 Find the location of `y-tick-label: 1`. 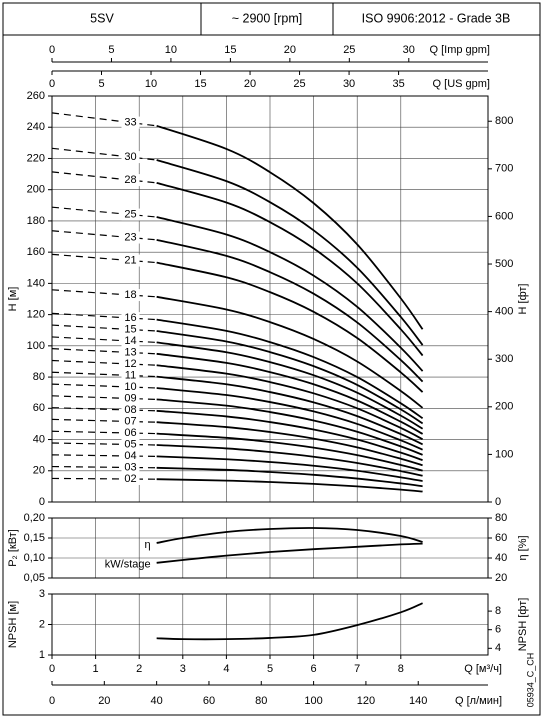

y-tick-label: 1 is located at coordinates (42, 655).